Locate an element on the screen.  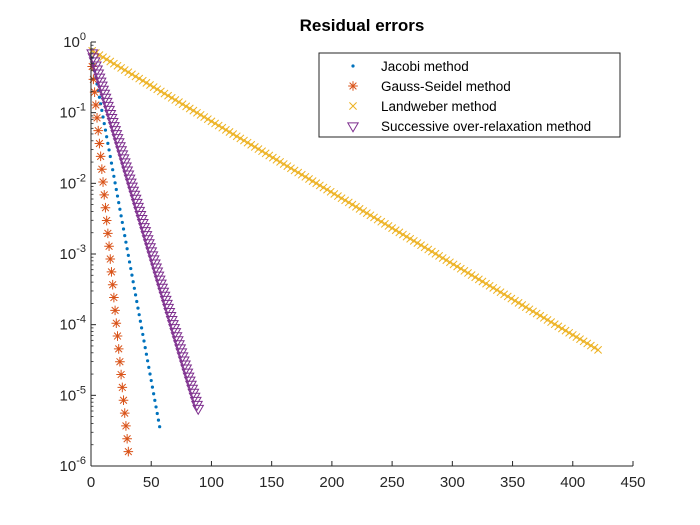
y-tick-label: 10⁻¹ is located at coordinates (73, 112).